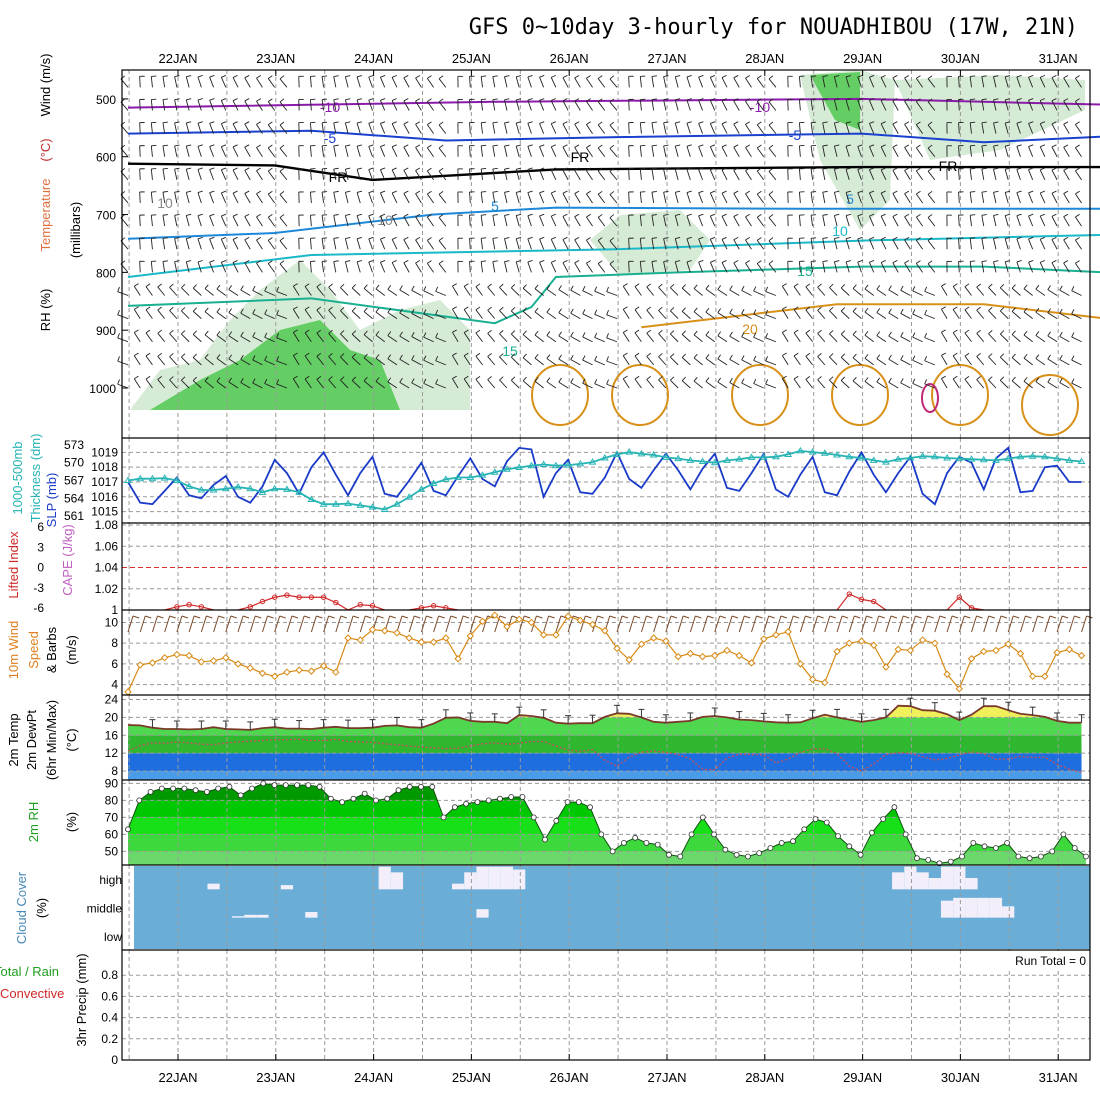 Image resolution: width=1100 pixels, height=1100 pixels. What do you see at coordinates (21, 907) in the screenshot?
I see `cloud-cover-label: Cloud Cover` at bounding box center [21, 907].